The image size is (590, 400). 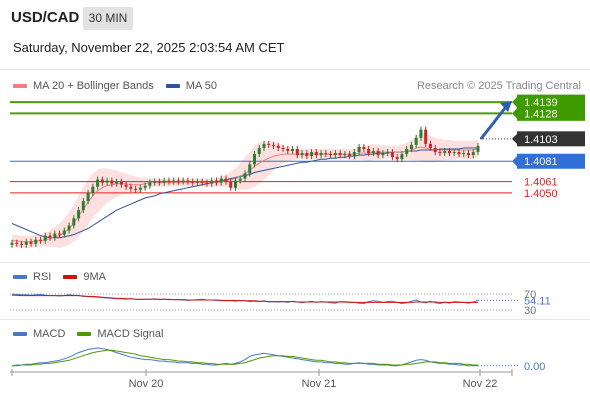 What do you see at coordinates (39, 334) in the screenshot?
I see `legend-item-macd: MACD` at bounding box center [39, 334].